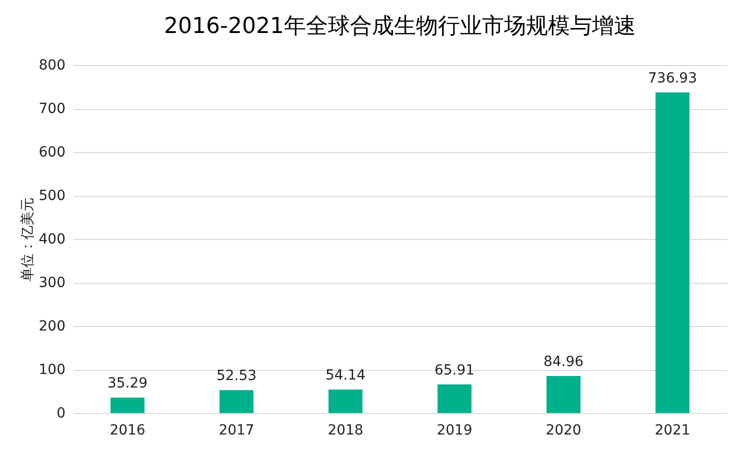 The width and height of the screenshot is (752, 452). Describe the element at coordinates (52, 326) in the screenshot. I see `y-tick-label: 200` at that location.